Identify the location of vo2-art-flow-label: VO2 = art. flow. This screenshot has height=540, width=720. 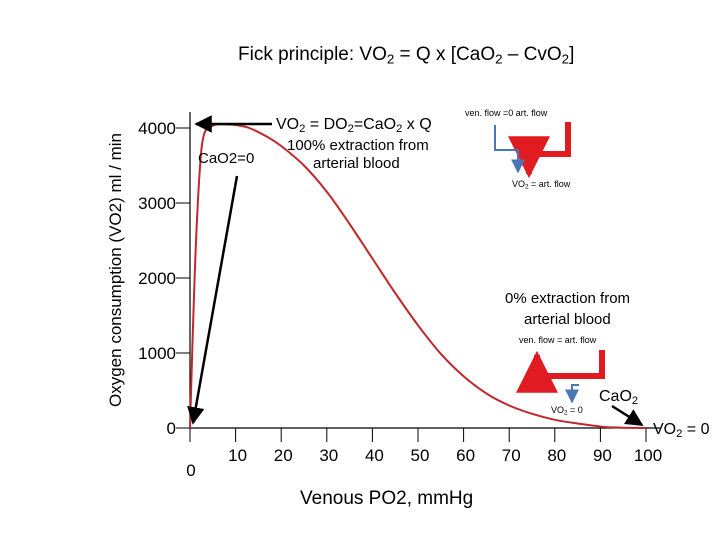
(541, 185).